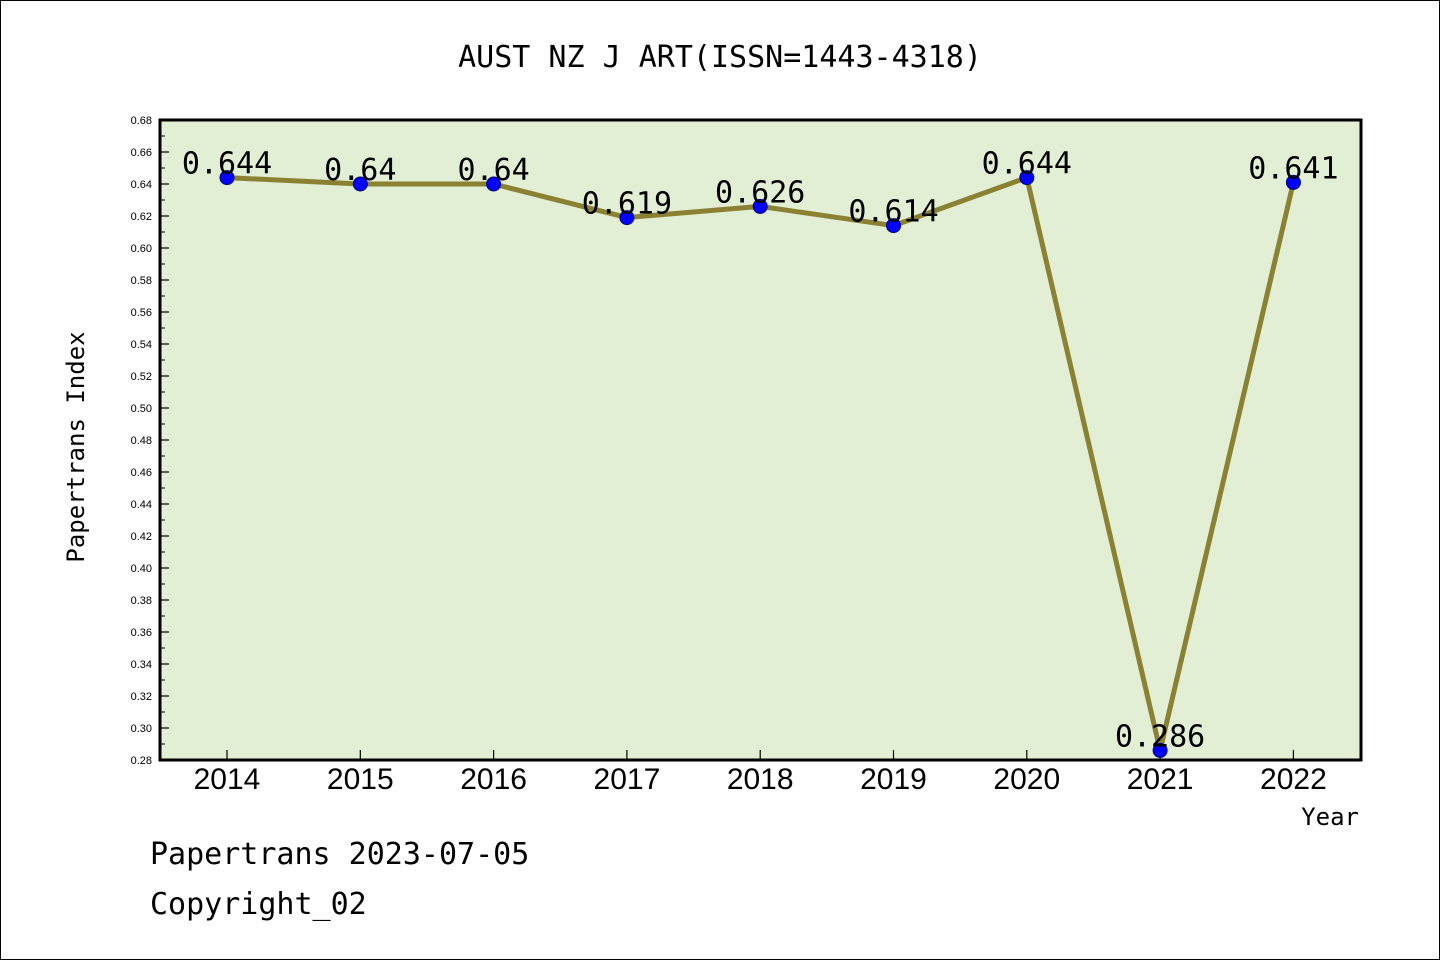 This screenshot has width=1440, height=960. I want to click on data-label: 0.626, so click(760, 192).